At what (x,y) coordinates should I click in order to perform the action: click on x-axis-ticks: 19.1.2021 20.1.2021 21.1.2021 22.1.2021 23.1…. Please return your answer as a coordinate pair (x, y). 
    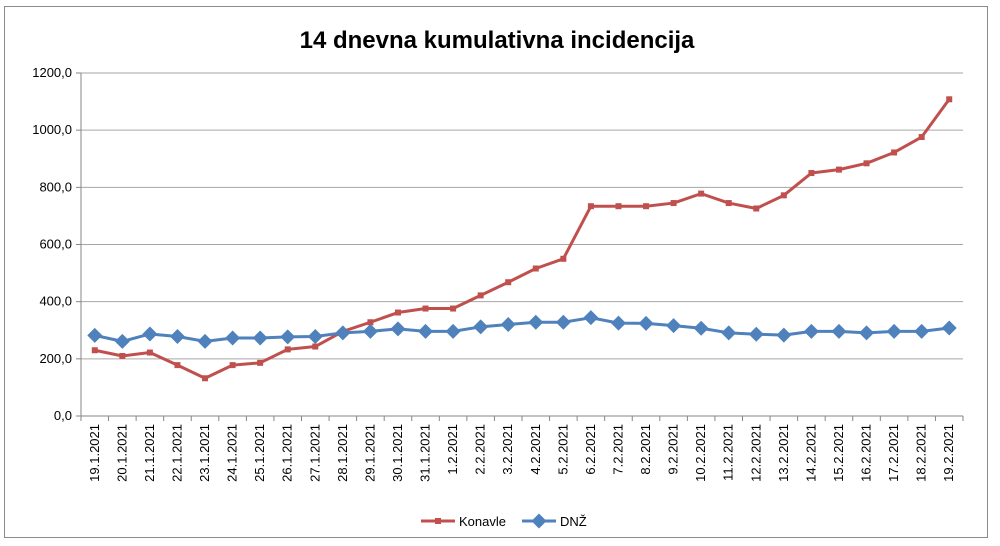
    Looking at the image, I should click on (522, 449).